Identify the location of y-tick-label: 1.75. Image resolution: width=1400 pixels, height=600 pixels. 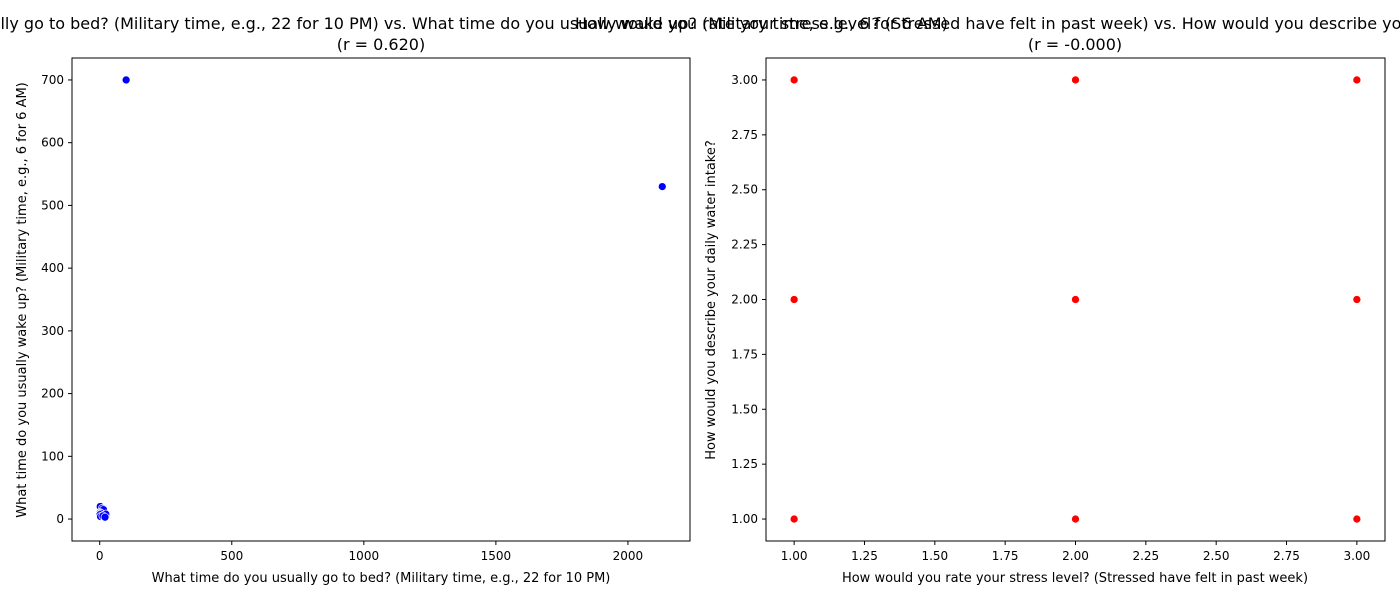
(744, 354).